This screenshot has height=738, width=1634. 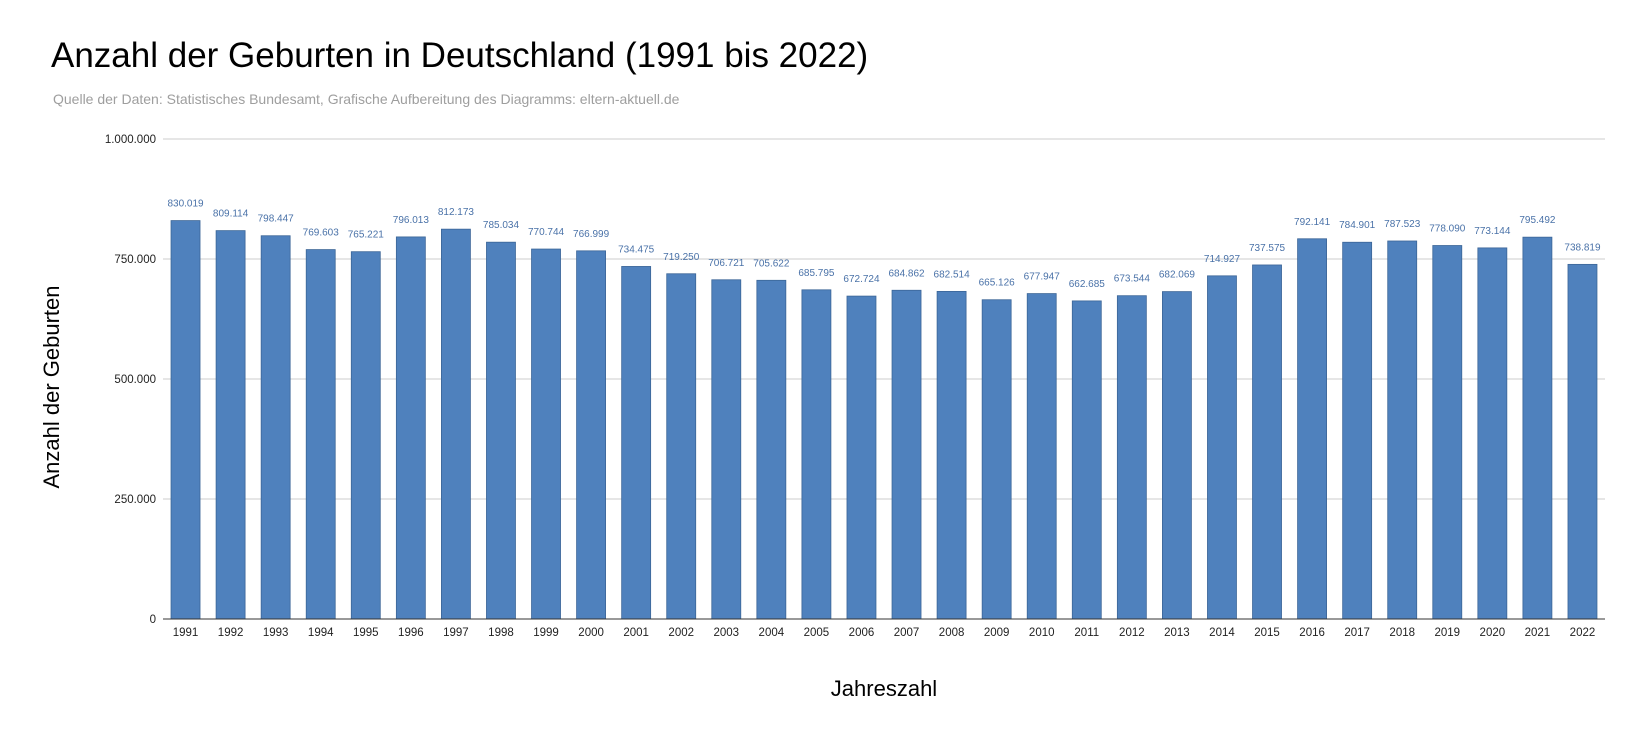 I want to click on data-label-1998: 785.034, so click(x=501, y=225).